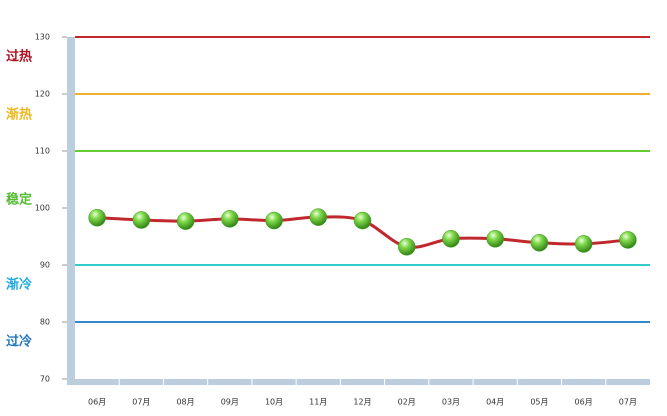 The image size is (667, 416). What do you see at coordinates (42, 94) in the screenshot?
I see `y-tick-label: 120` at bounding box center [42, 94].